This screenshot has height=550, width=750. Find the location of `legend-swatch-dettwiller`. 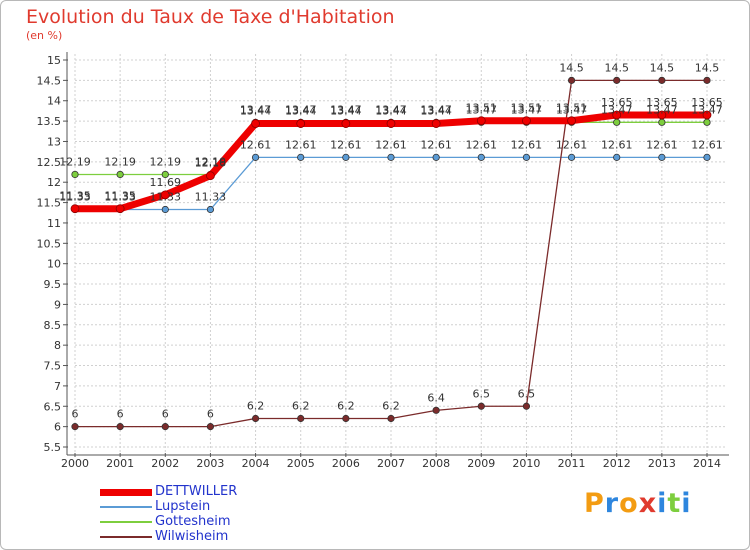

legend-swatch-dettwiller is located at coordinates (126, 492).